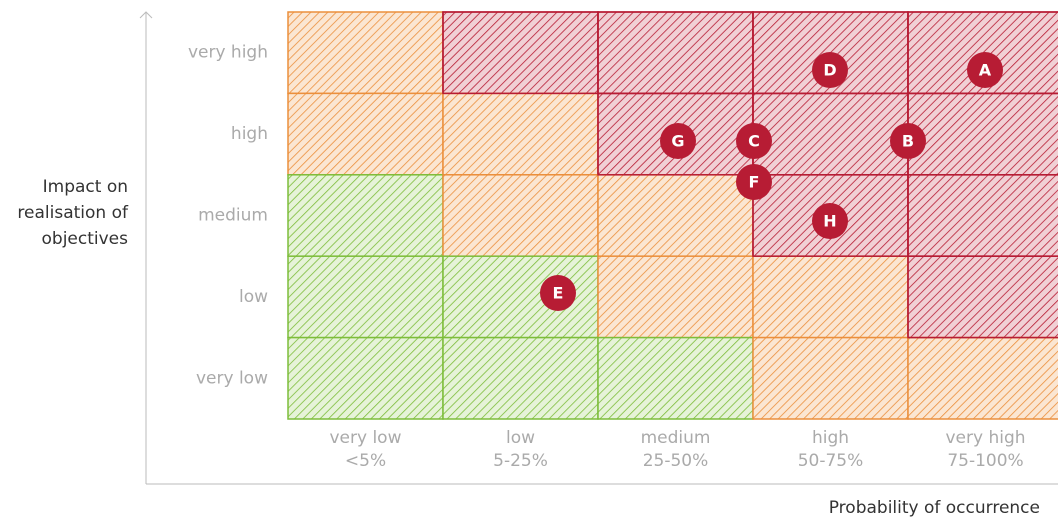  I want to click on y-level-label: high, so click(249, 134).